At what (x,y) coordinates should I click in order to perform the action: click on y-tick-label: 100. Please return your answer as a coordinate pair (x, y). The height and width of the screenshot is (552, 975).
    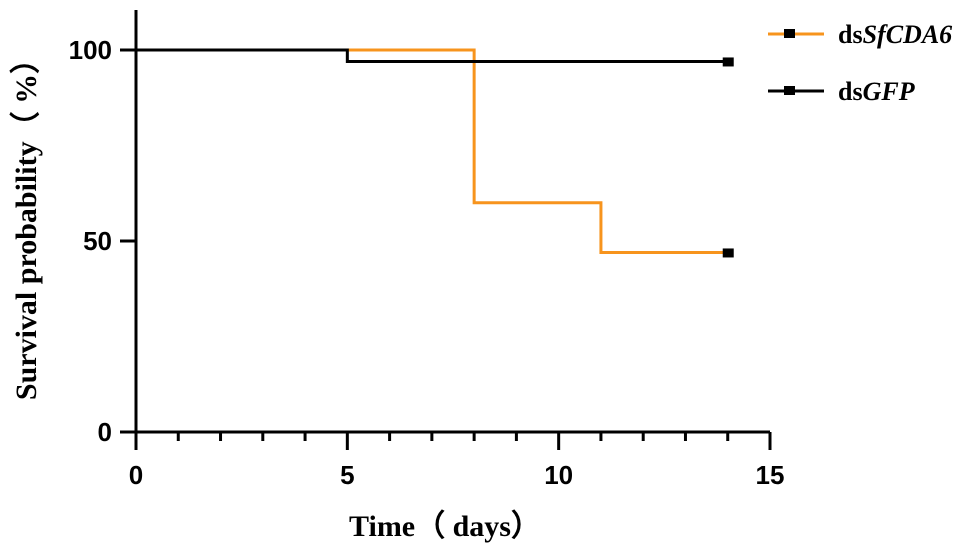
    Looking at the image, I should click on (90, 50).